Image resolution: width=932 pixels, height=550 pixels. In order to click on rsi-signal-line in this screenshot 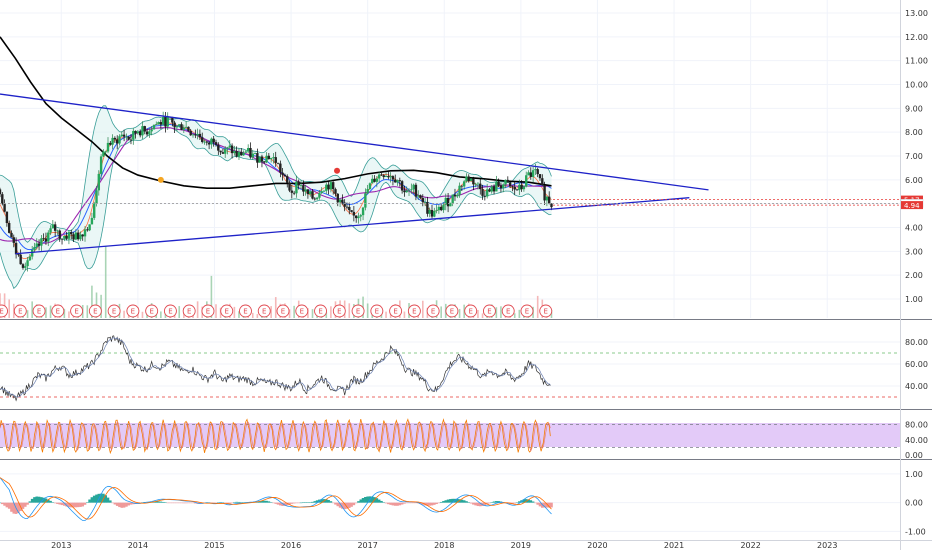, I will do `click(275, 367)`.